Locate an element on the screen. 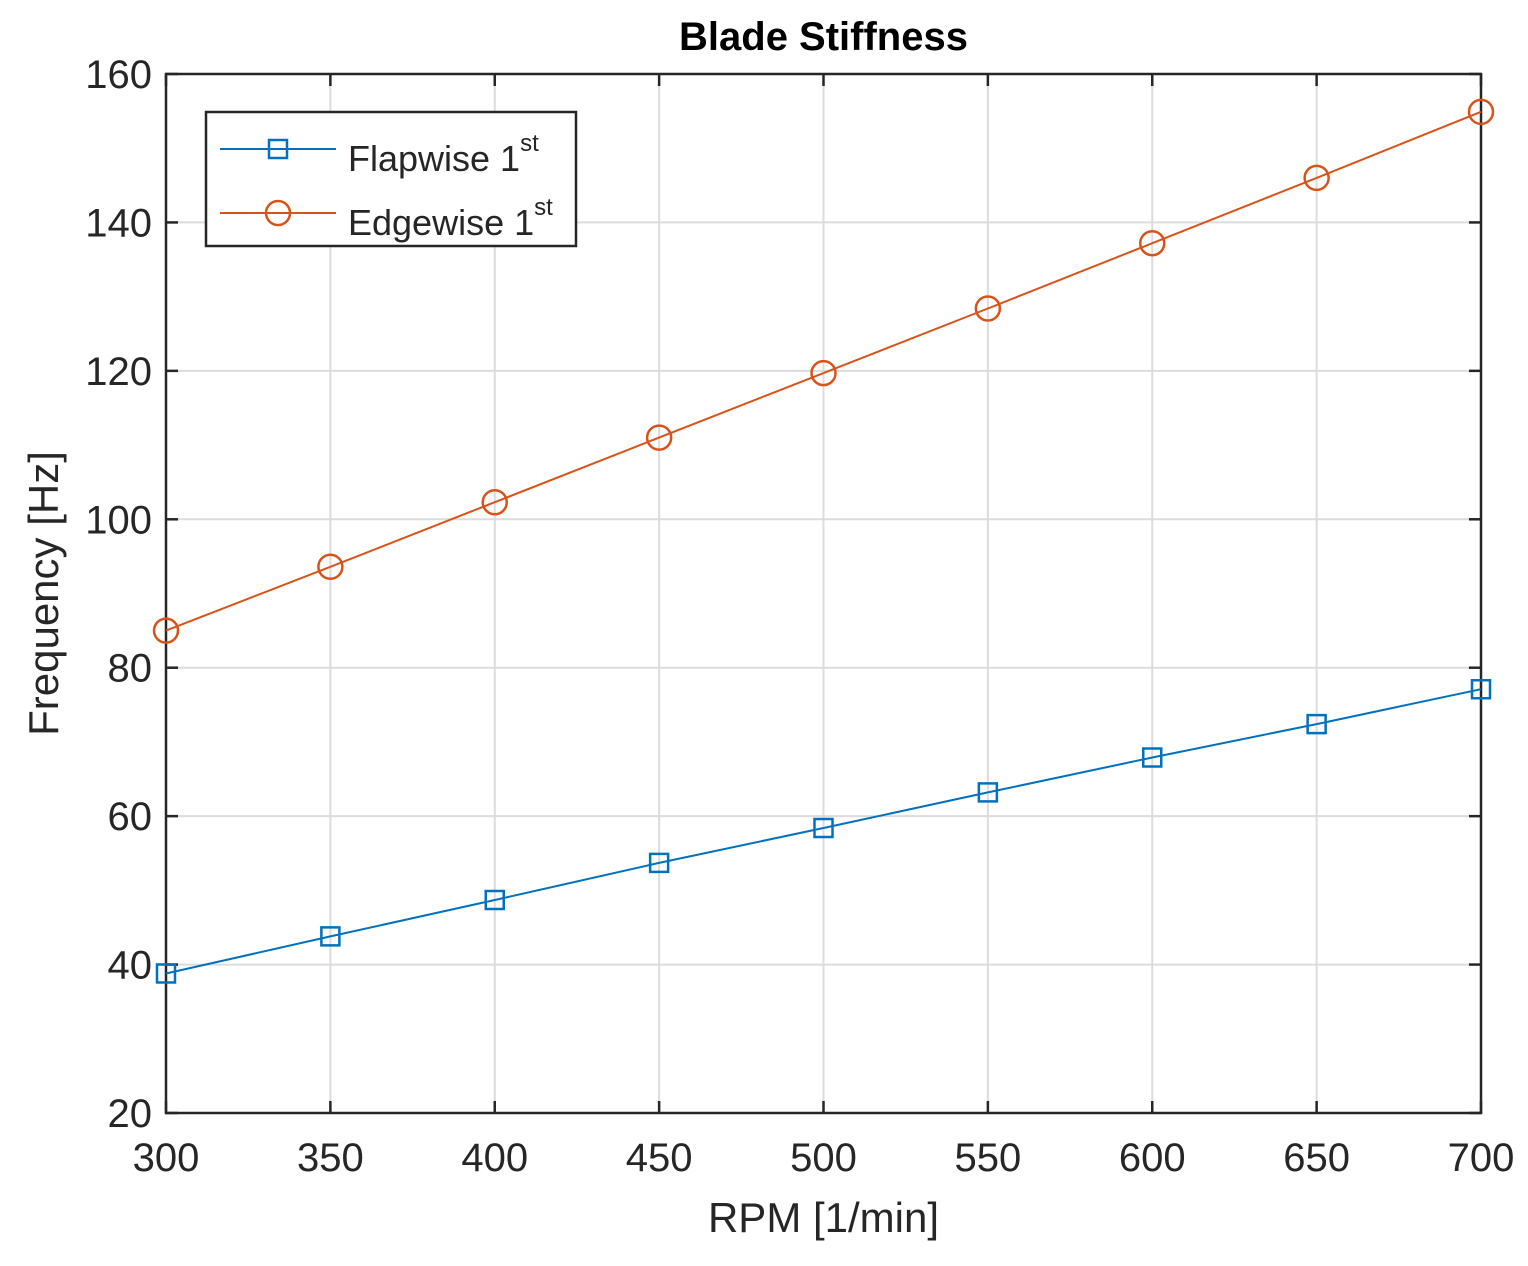  y-tick-label: 60 is located at coordinates (130, 817).